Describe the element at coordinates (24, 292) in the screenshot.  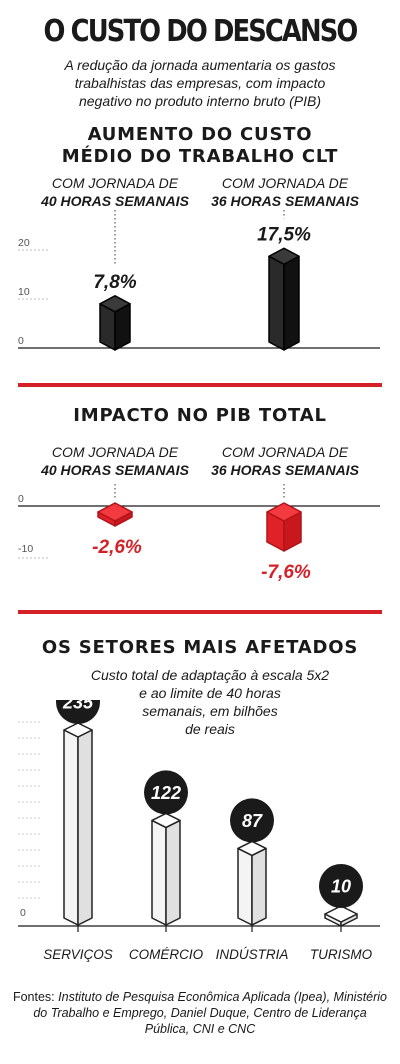
I see `y-tick-label: 10` at that location.